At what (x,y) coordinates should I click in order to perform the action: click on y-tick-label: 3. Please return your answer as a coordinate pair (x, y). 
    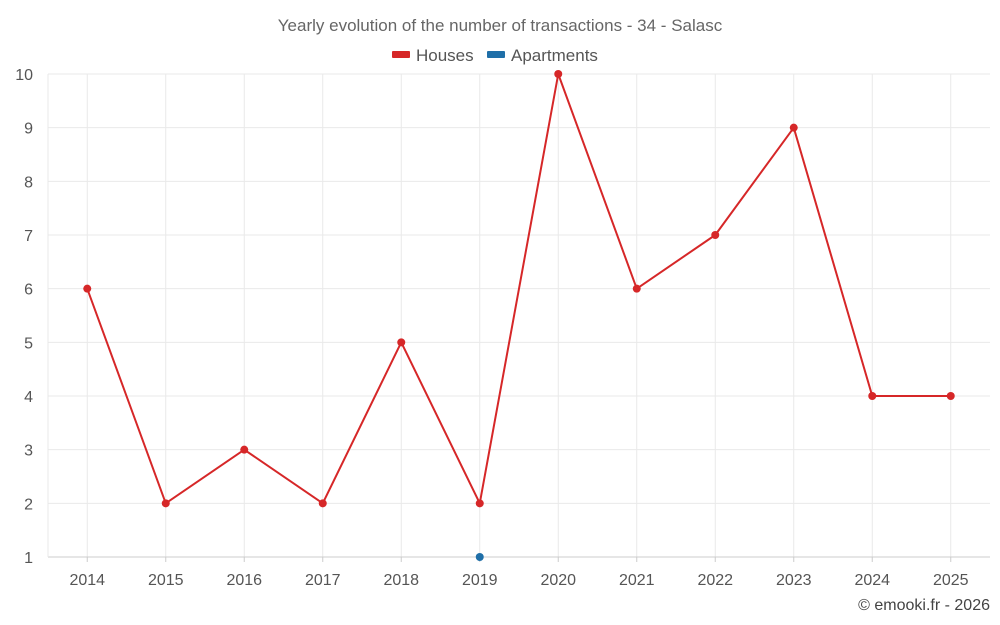
    Looking at the image, I should click on (28, 451).